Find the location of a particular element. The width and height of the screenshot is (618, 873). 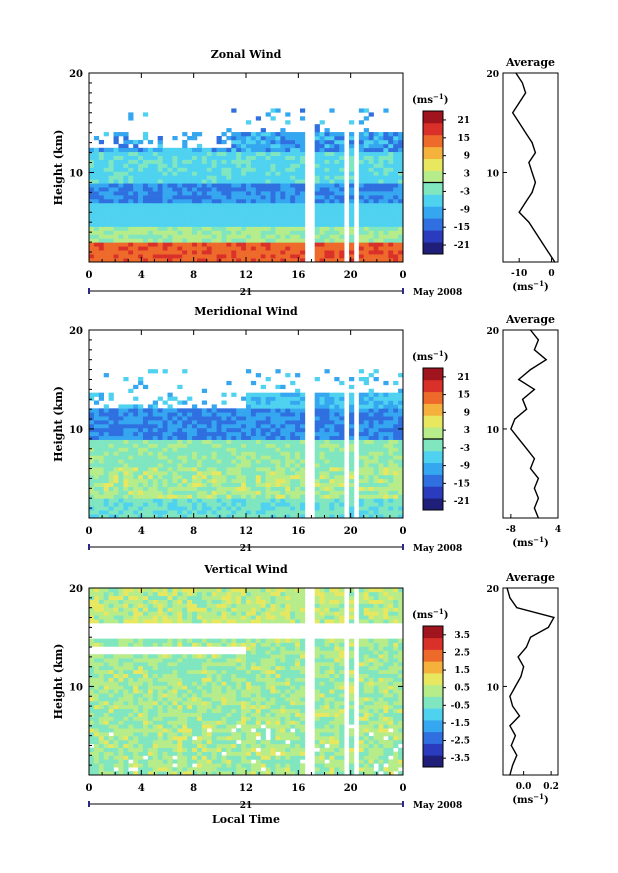

colorbar-unit-main: (ms is located at coordinates (422, 100).